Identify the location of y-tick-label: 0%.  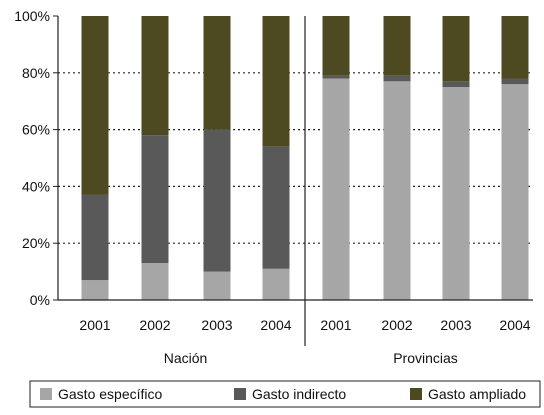
(40, 300).